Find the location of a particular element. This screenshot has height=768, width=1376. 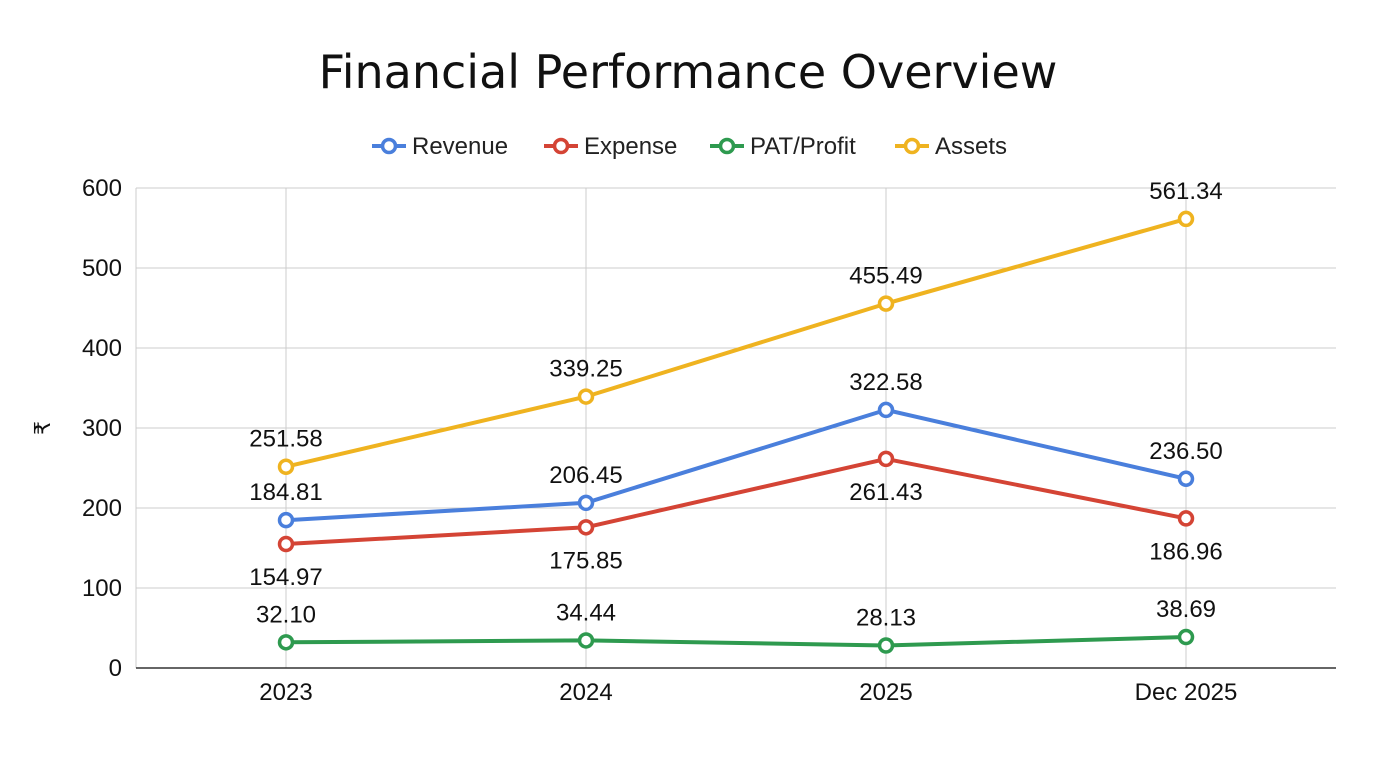

y-tick-label: 400 is located at coordinates (102, 348).